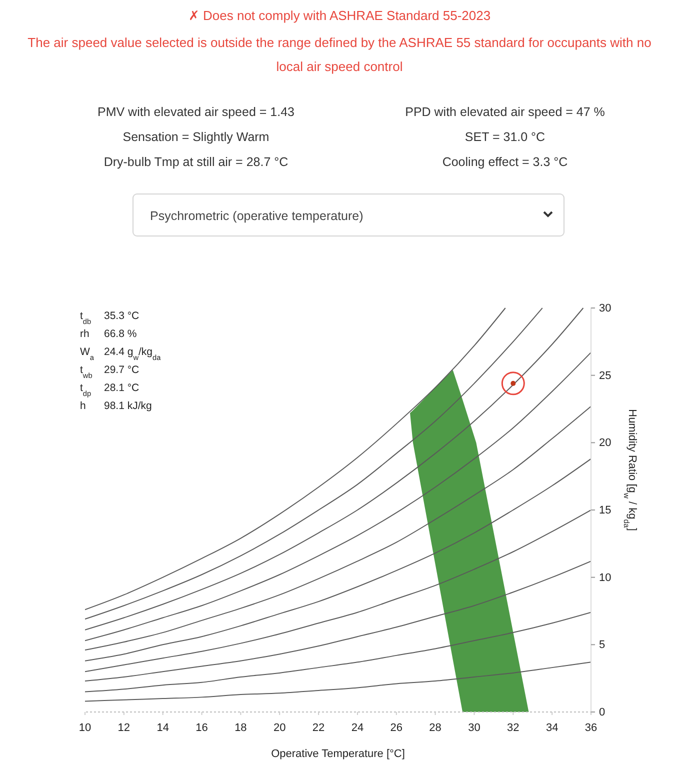  Describe the element at coordinates (116, 406) in the screenshot. I see `text: h 98.1 kJ/kg` at that location.